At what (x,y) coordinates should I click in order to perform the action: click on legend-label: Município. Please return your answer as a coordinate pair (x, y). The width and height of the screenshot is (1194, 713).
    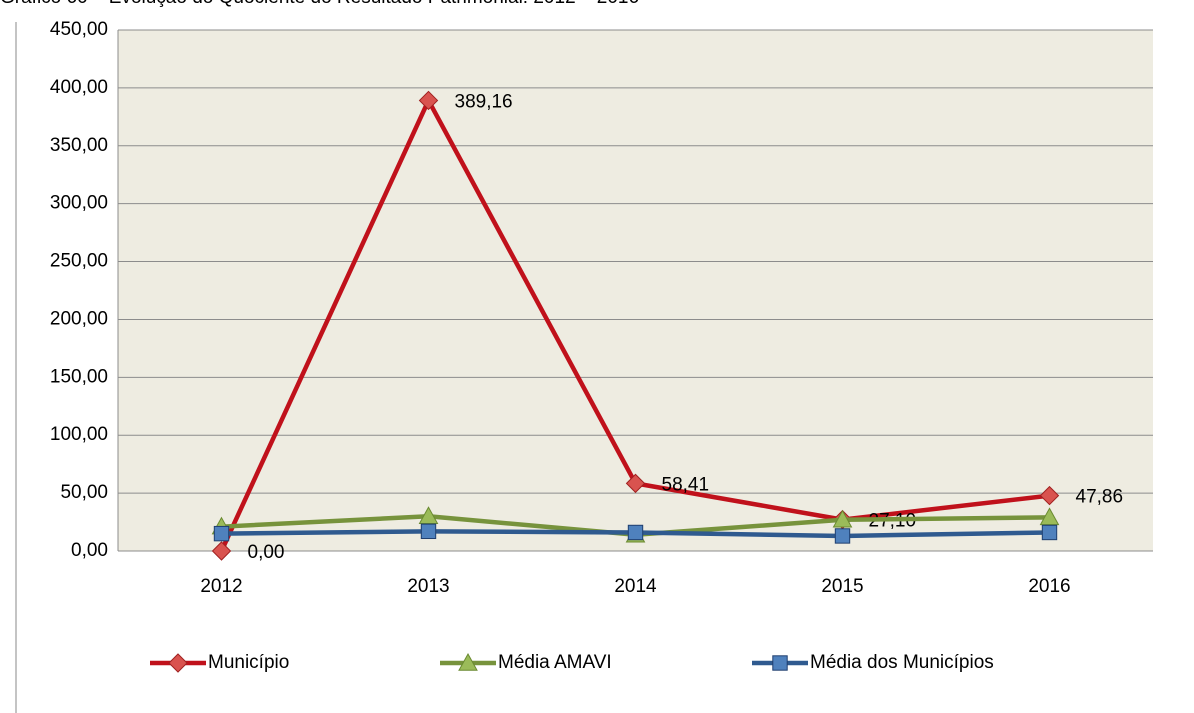
    Looking at the image, I should click on (248, 662).